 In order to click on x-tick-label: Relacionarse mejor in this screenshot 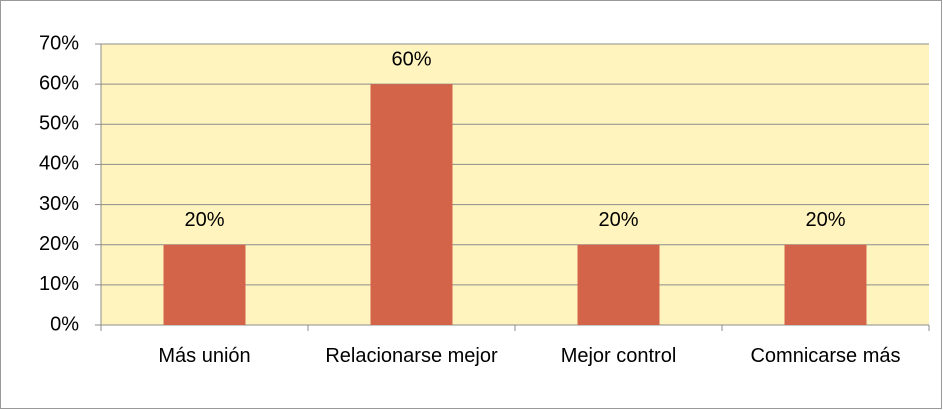, I will do `click(411, 356)`.